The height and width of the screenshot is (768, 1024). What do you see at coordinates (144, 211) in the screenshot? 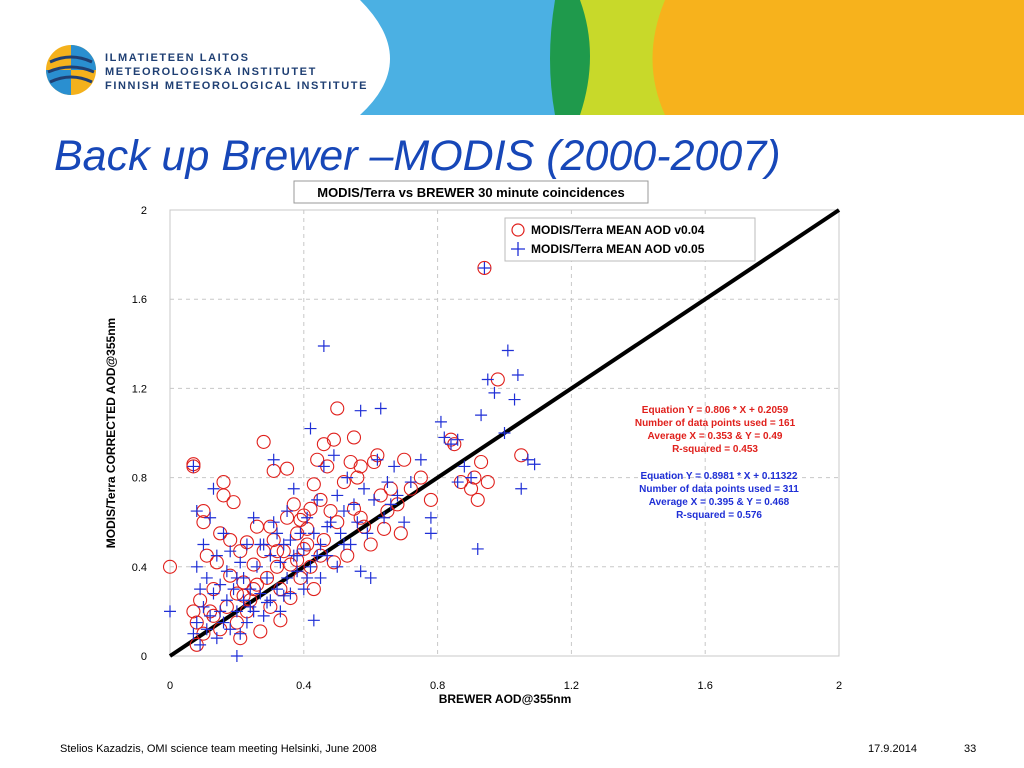
I see `y-tick-label: 2` at bounding box center [144, 211].